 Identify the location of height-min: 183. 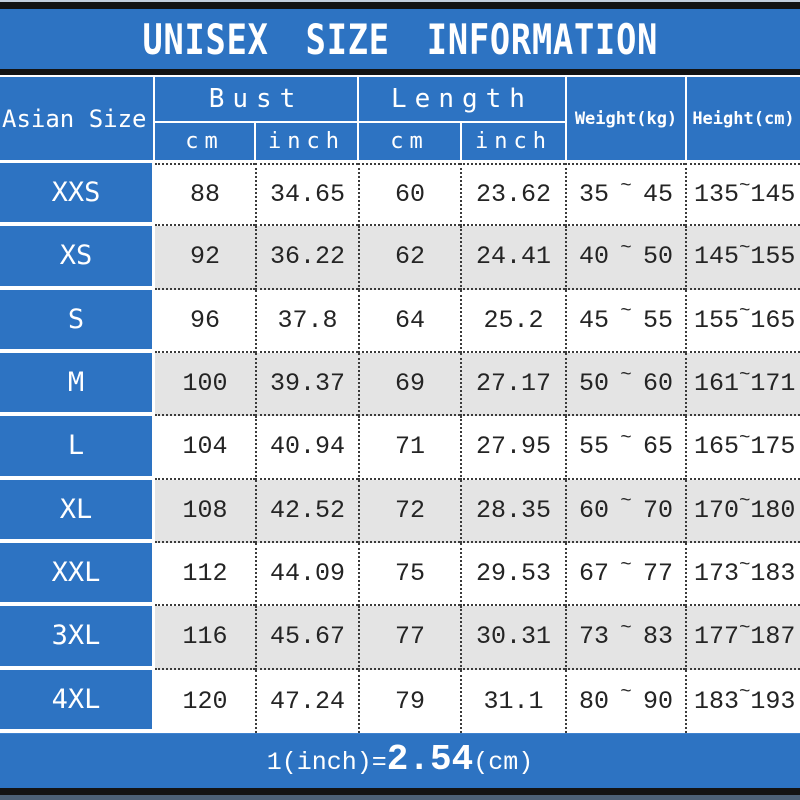
(717, 701).